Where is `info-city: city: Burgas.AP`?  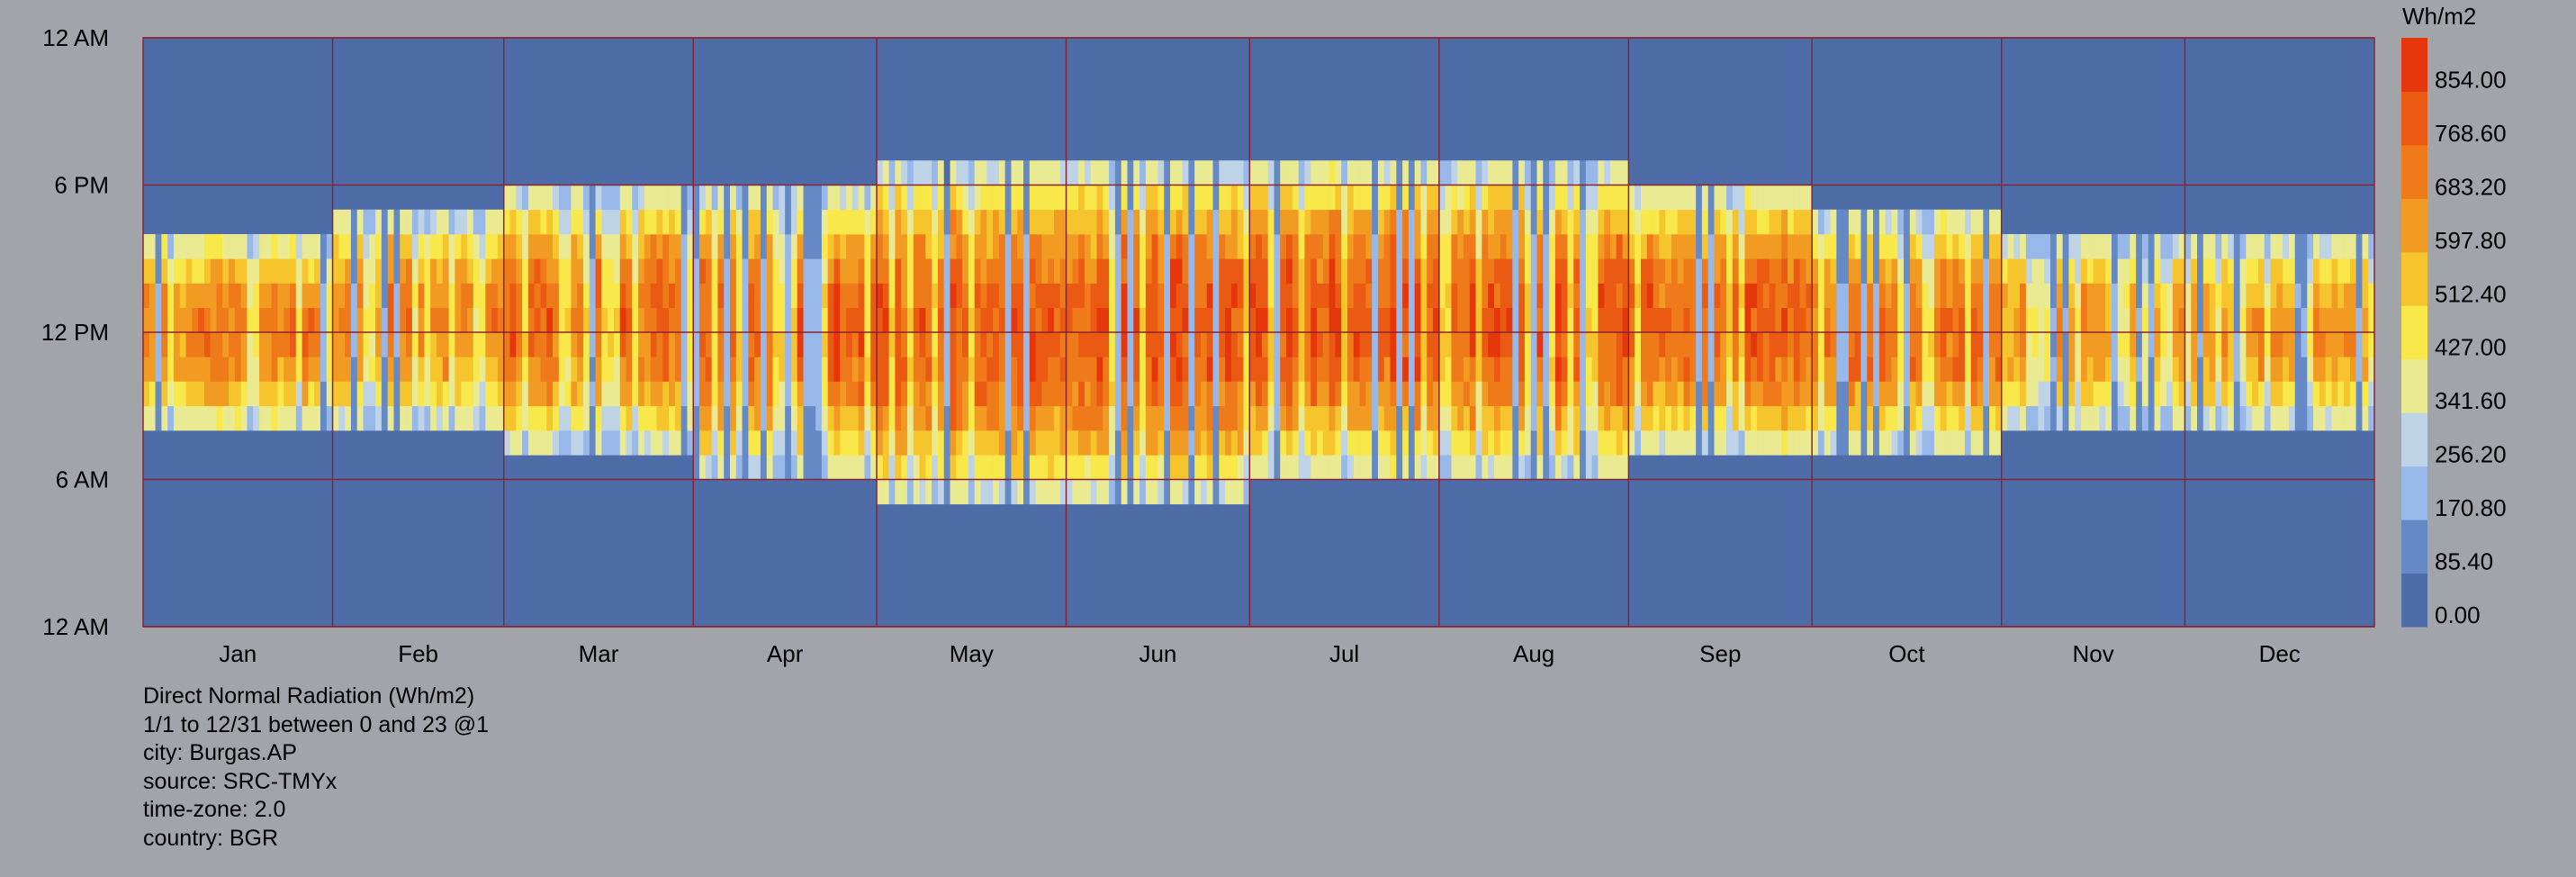
info-city: city: Burgas.AP is located at coordinates (220, 752).